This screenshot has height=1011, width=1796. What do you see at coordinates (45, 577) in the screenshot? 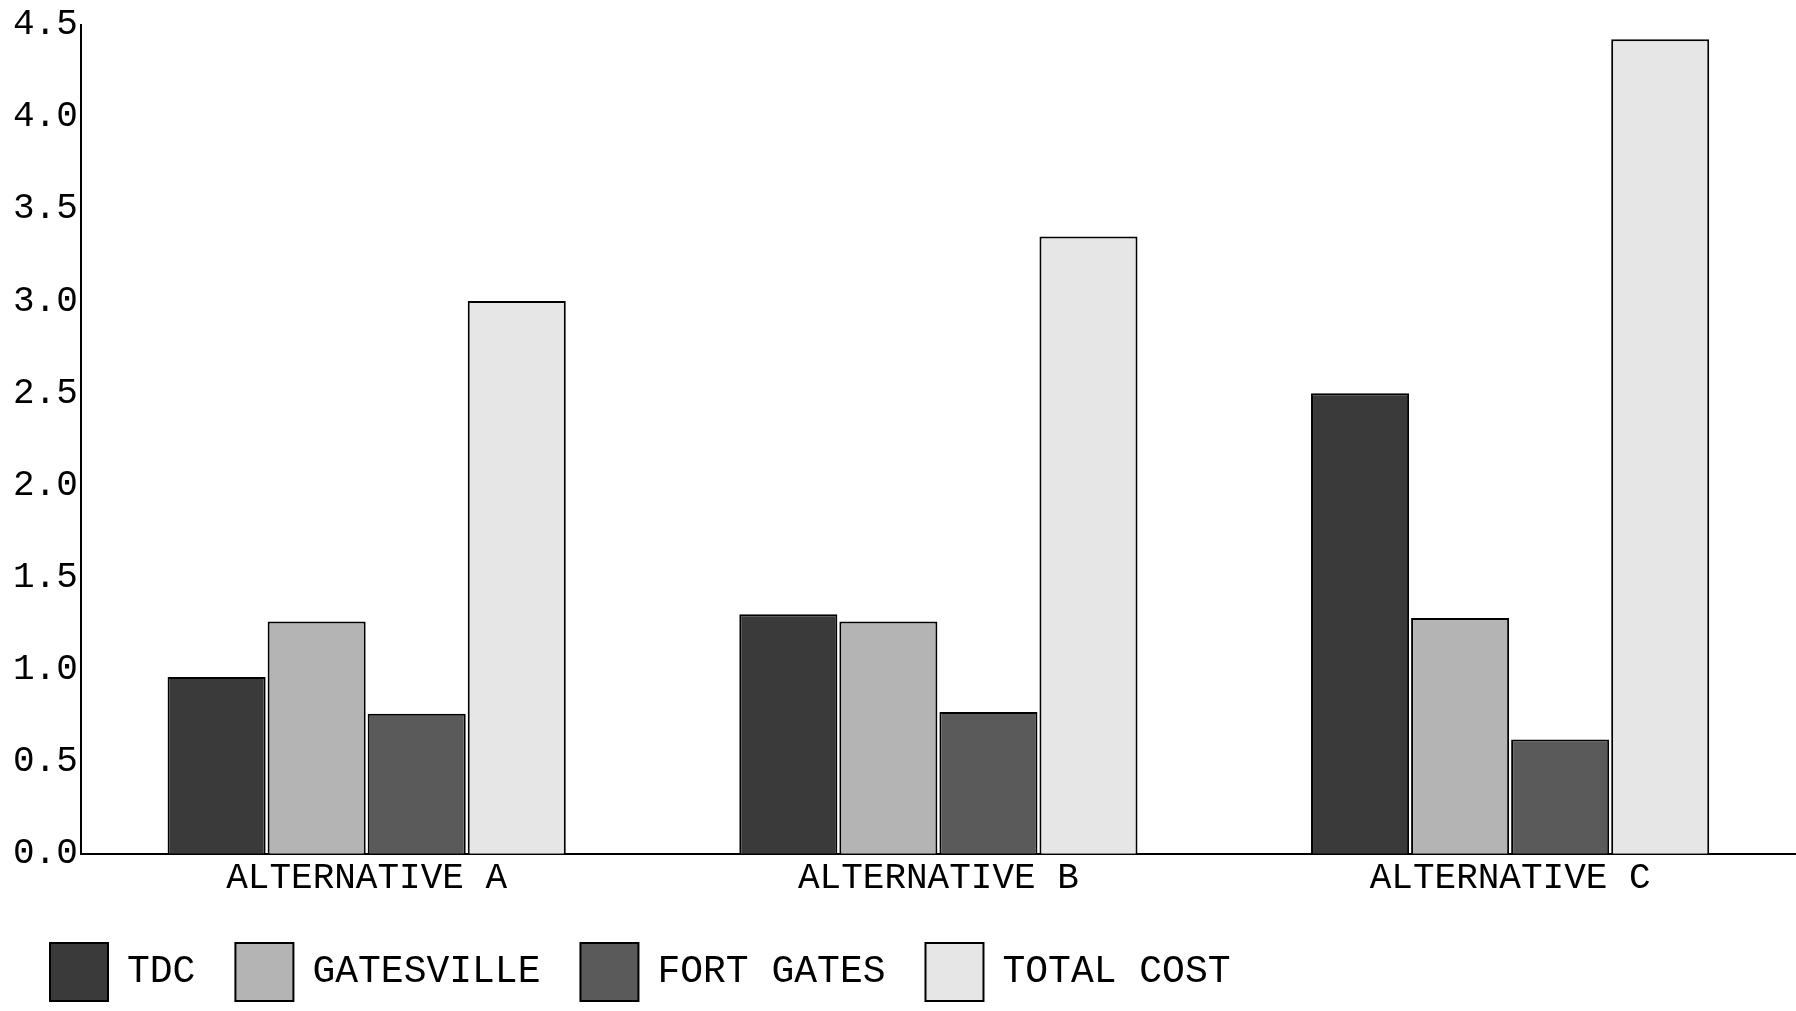
I see `y-tick-label: 1.5` at bounding box center [45, 577].